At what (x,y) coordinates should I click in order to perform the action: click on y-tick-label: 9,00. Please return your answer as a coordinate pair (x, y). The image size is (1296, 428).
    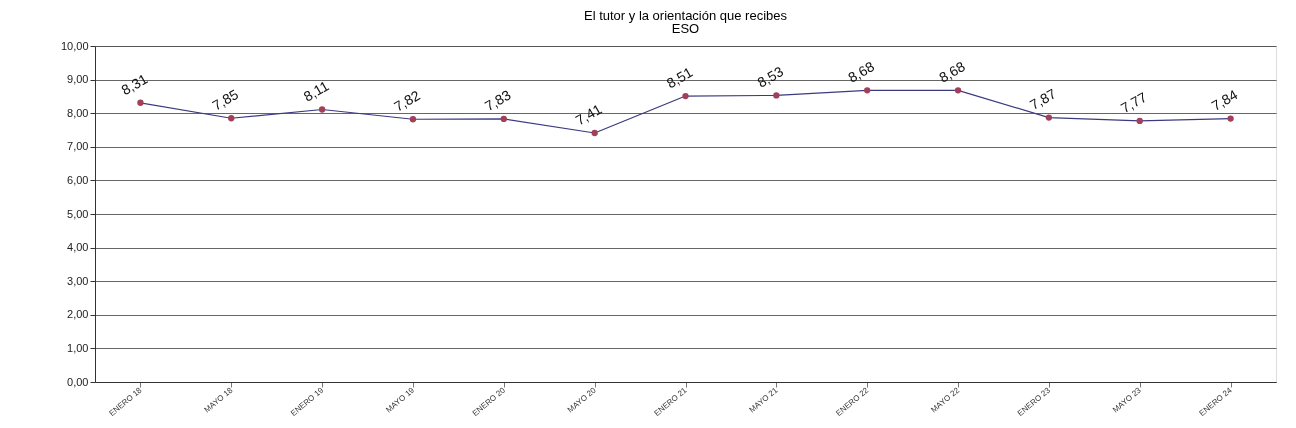
    Looking at the image, I should click on (78, 79).